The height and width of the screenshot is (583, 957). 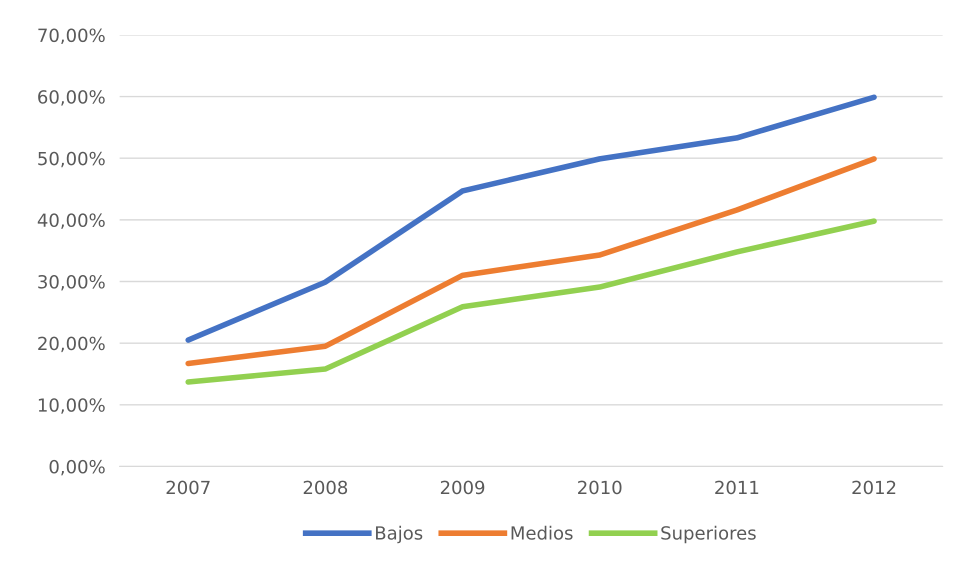 What do you see at coordinates (71, 98) in the screenshot?
I see `y-tick-label: 60,00%` at bounding box center [71, 98].